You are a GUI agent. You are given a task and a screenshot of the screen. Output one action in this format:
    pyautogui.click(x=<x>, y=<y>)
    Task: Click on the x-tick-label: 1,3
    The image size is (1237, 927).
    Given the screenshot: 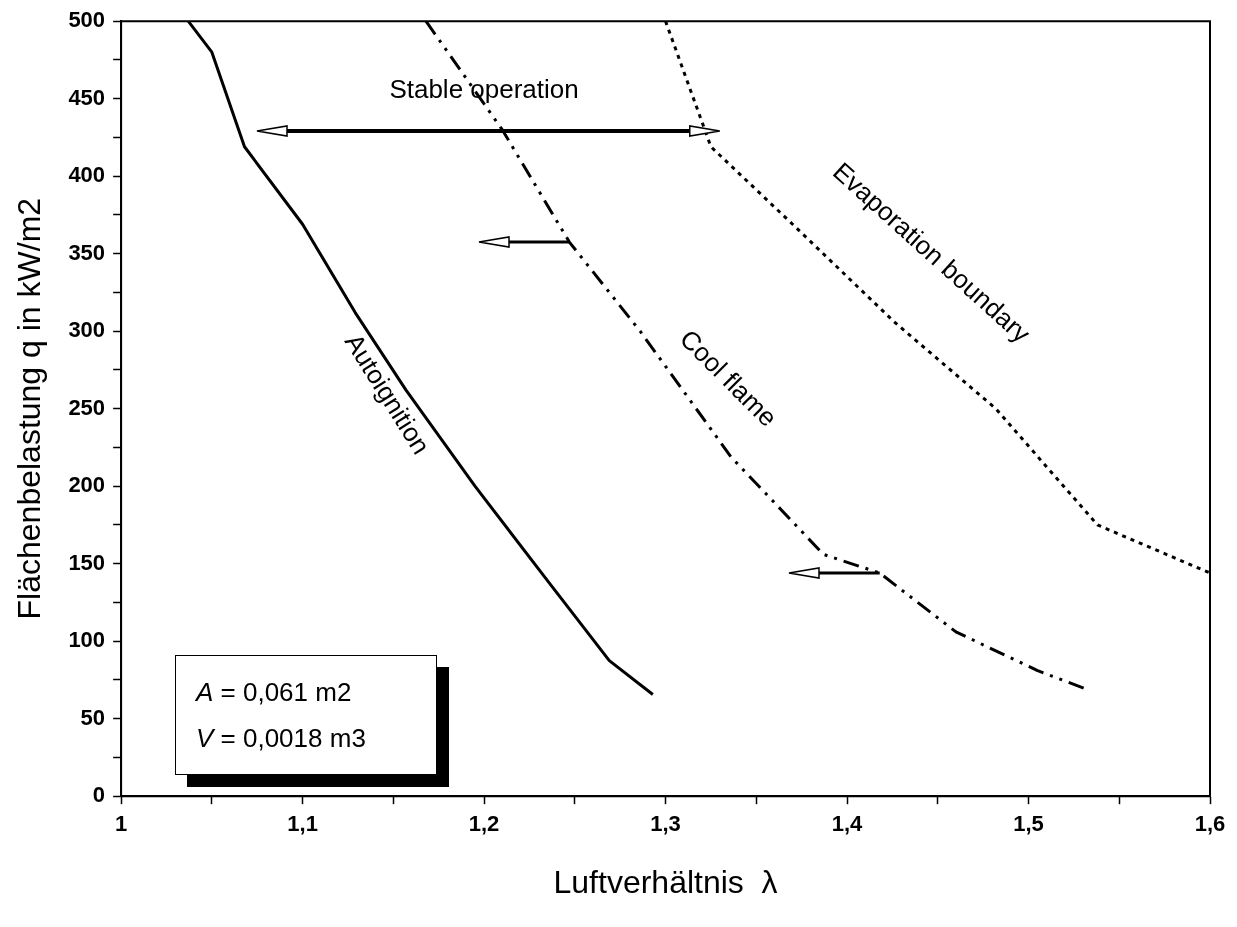 What is the action you would take?
    pyautogui.click(x=665, y=824)
    